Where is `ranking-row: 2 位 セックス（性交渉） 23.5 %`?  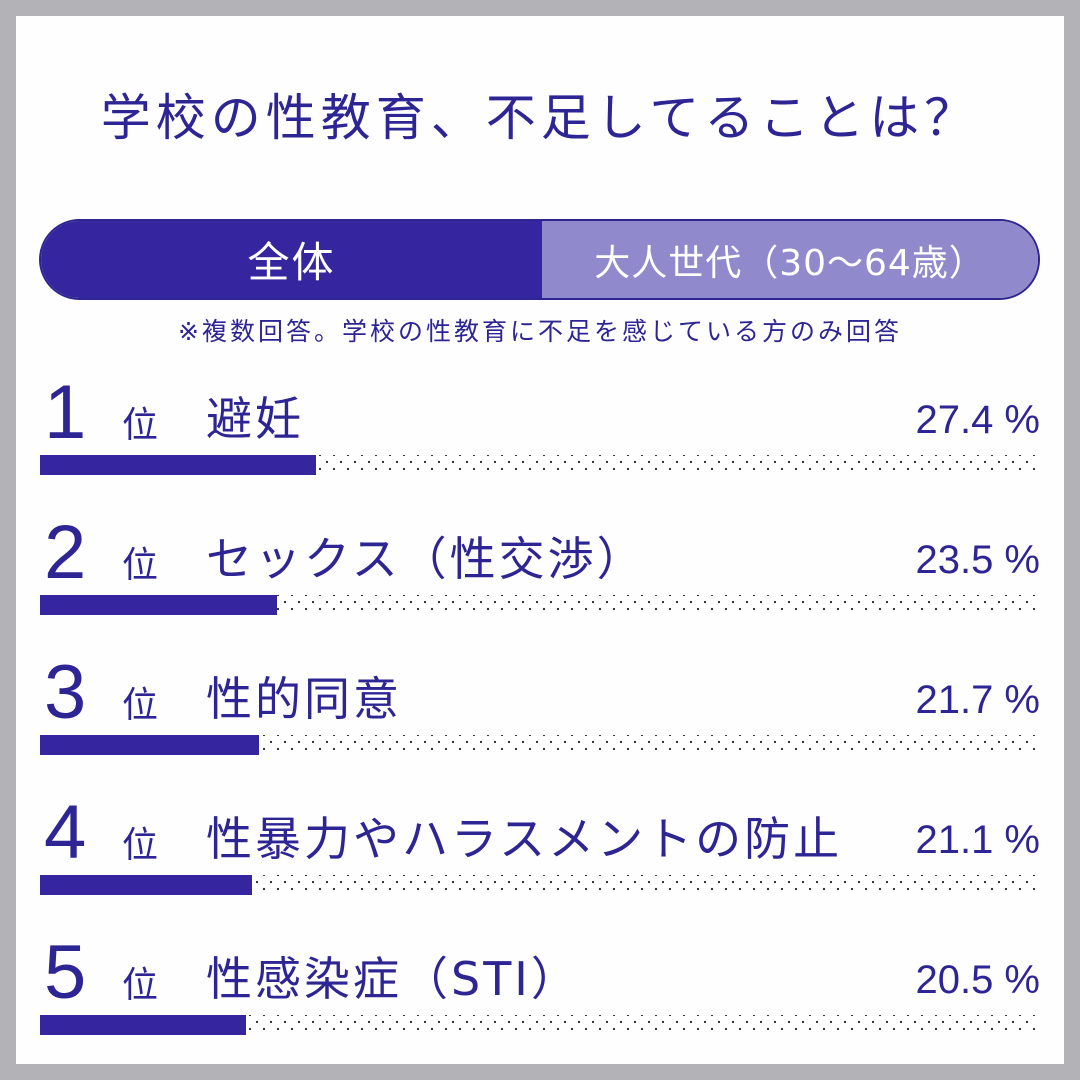 ranking-row: 2 位 セックス（性交渉） 23.5 % is located at coordinates (540, 569).